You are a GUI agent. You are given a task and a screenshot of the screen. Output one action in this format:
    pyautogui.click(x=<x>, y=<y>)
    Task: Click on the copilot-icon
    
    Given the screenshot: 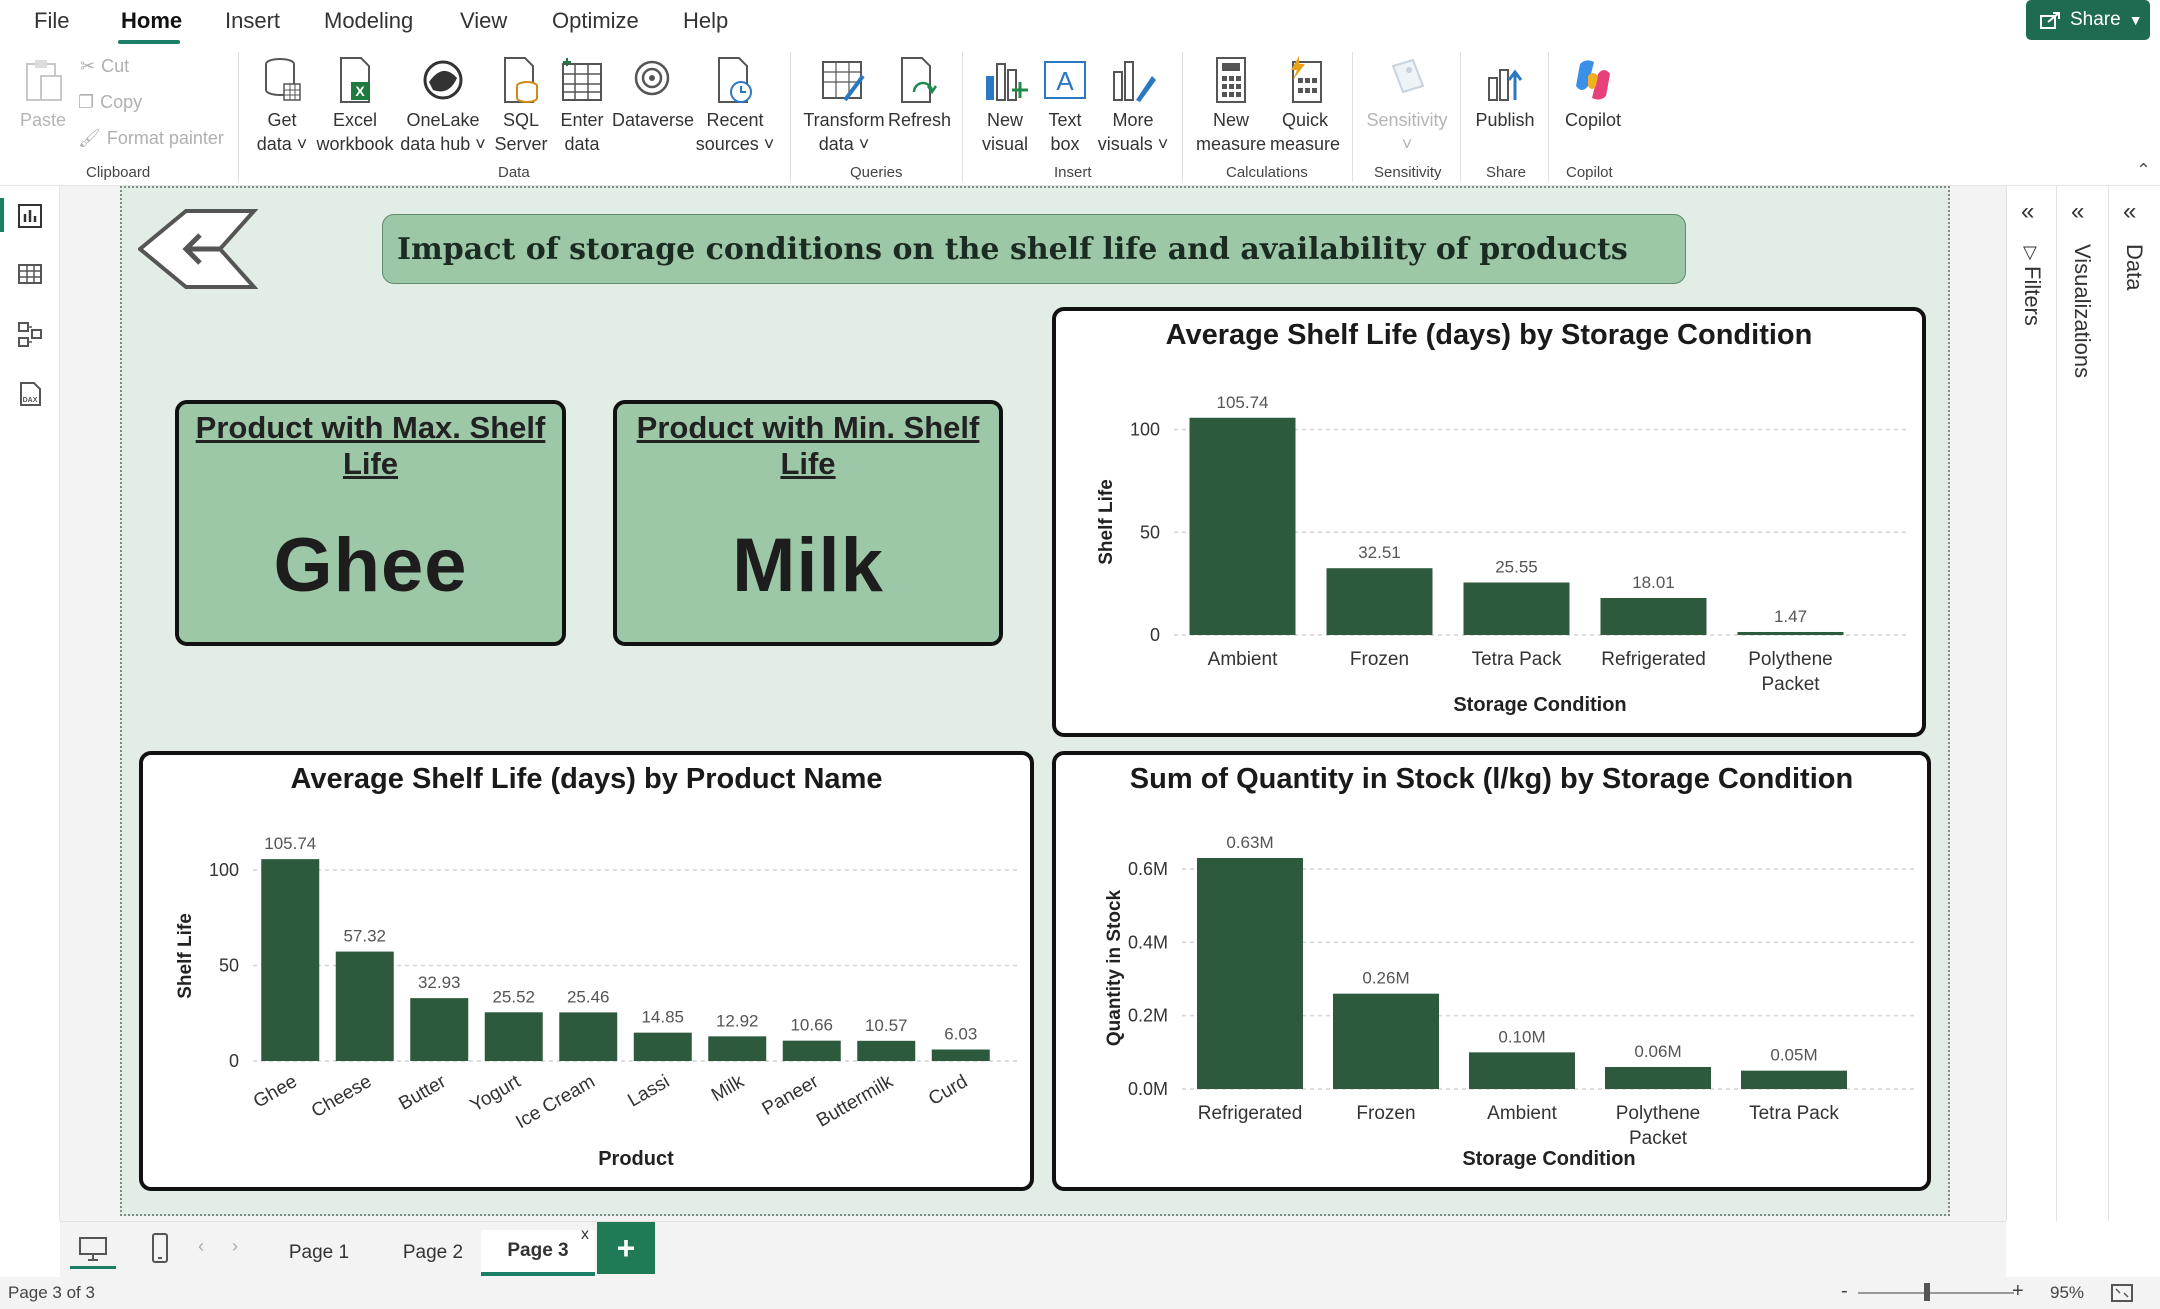 What is the action you would take?
    pyautogui.click(x=1593, y=80)
    